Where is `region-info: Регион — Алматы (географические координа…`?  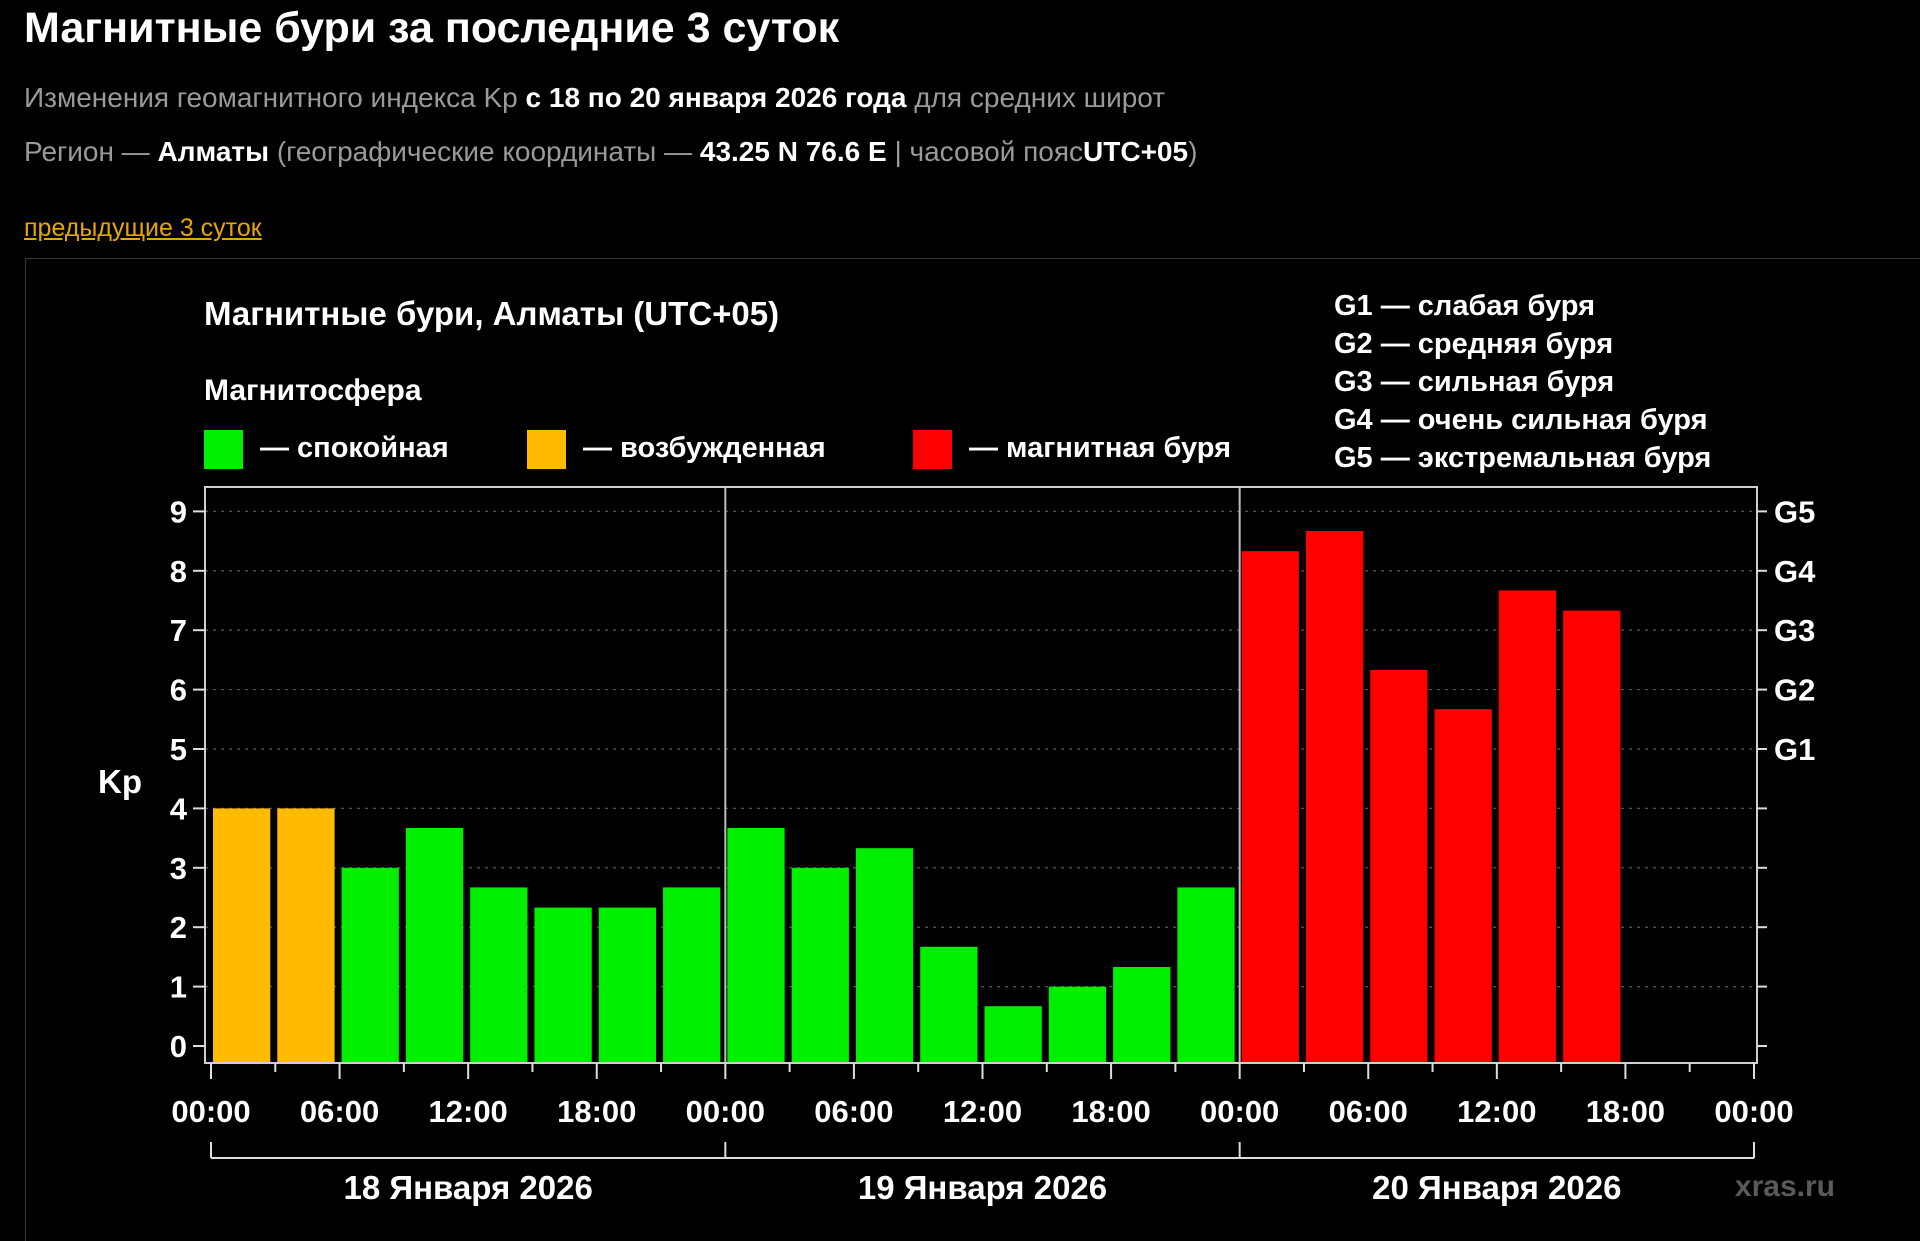
region-info: Регион — Алматы (географические координа… is located at coordinates (610, 152).